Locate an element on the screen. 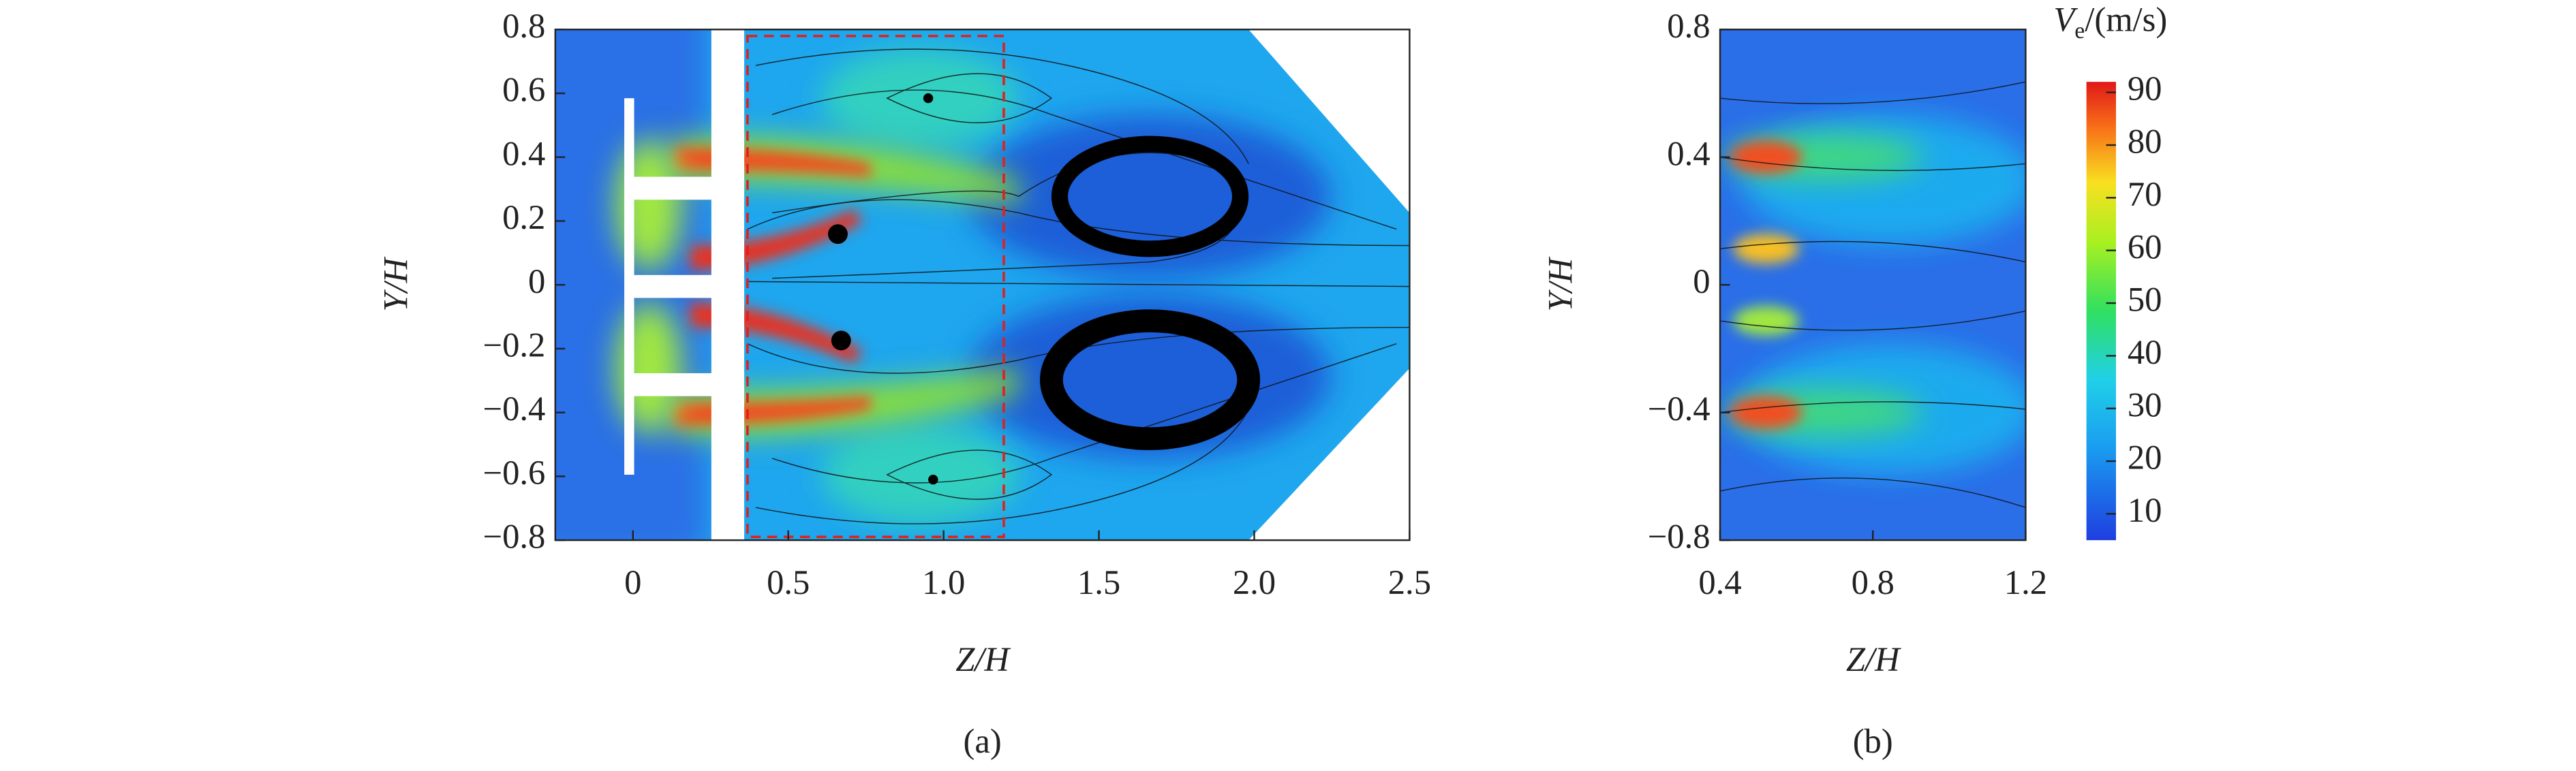 The width and height of the screenshot is (2576, 771). y-tick-label: −0.2 is located at coordinates (514, 345).